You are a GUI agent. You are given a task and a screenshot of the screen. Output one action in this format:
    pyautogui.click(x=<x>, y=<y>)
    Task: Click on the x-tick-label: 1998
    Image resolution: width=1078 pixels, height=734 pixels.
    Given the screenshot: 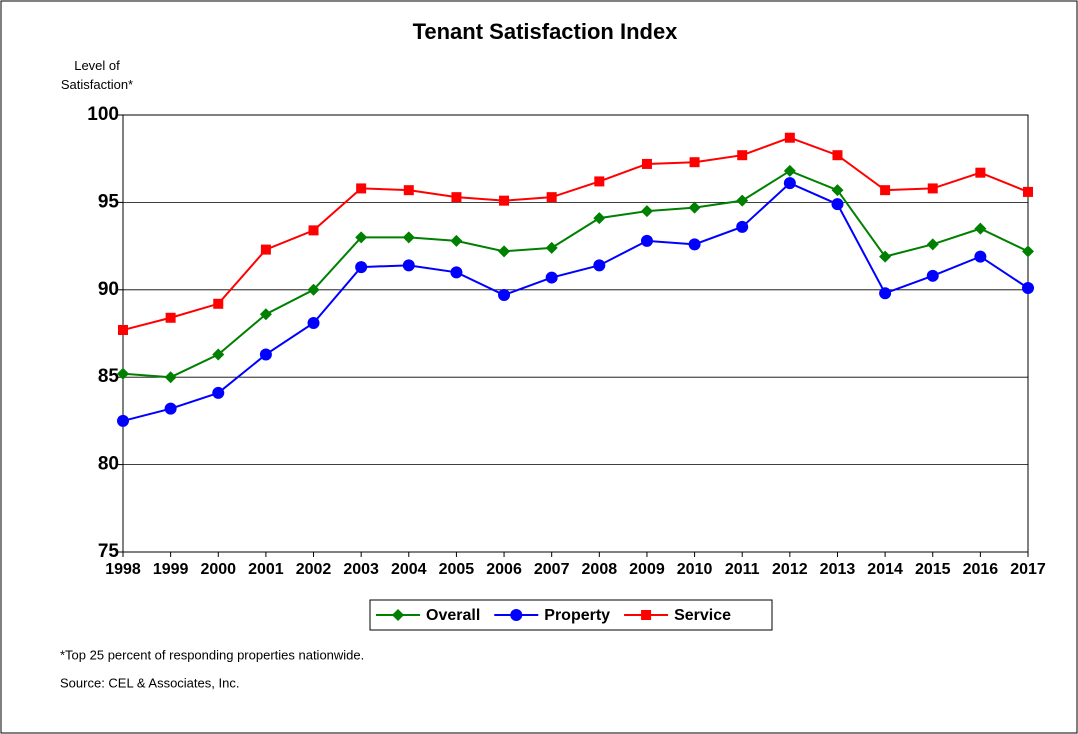 What is the action you would take?
    pyautogui.click(x=123, y=569)
    